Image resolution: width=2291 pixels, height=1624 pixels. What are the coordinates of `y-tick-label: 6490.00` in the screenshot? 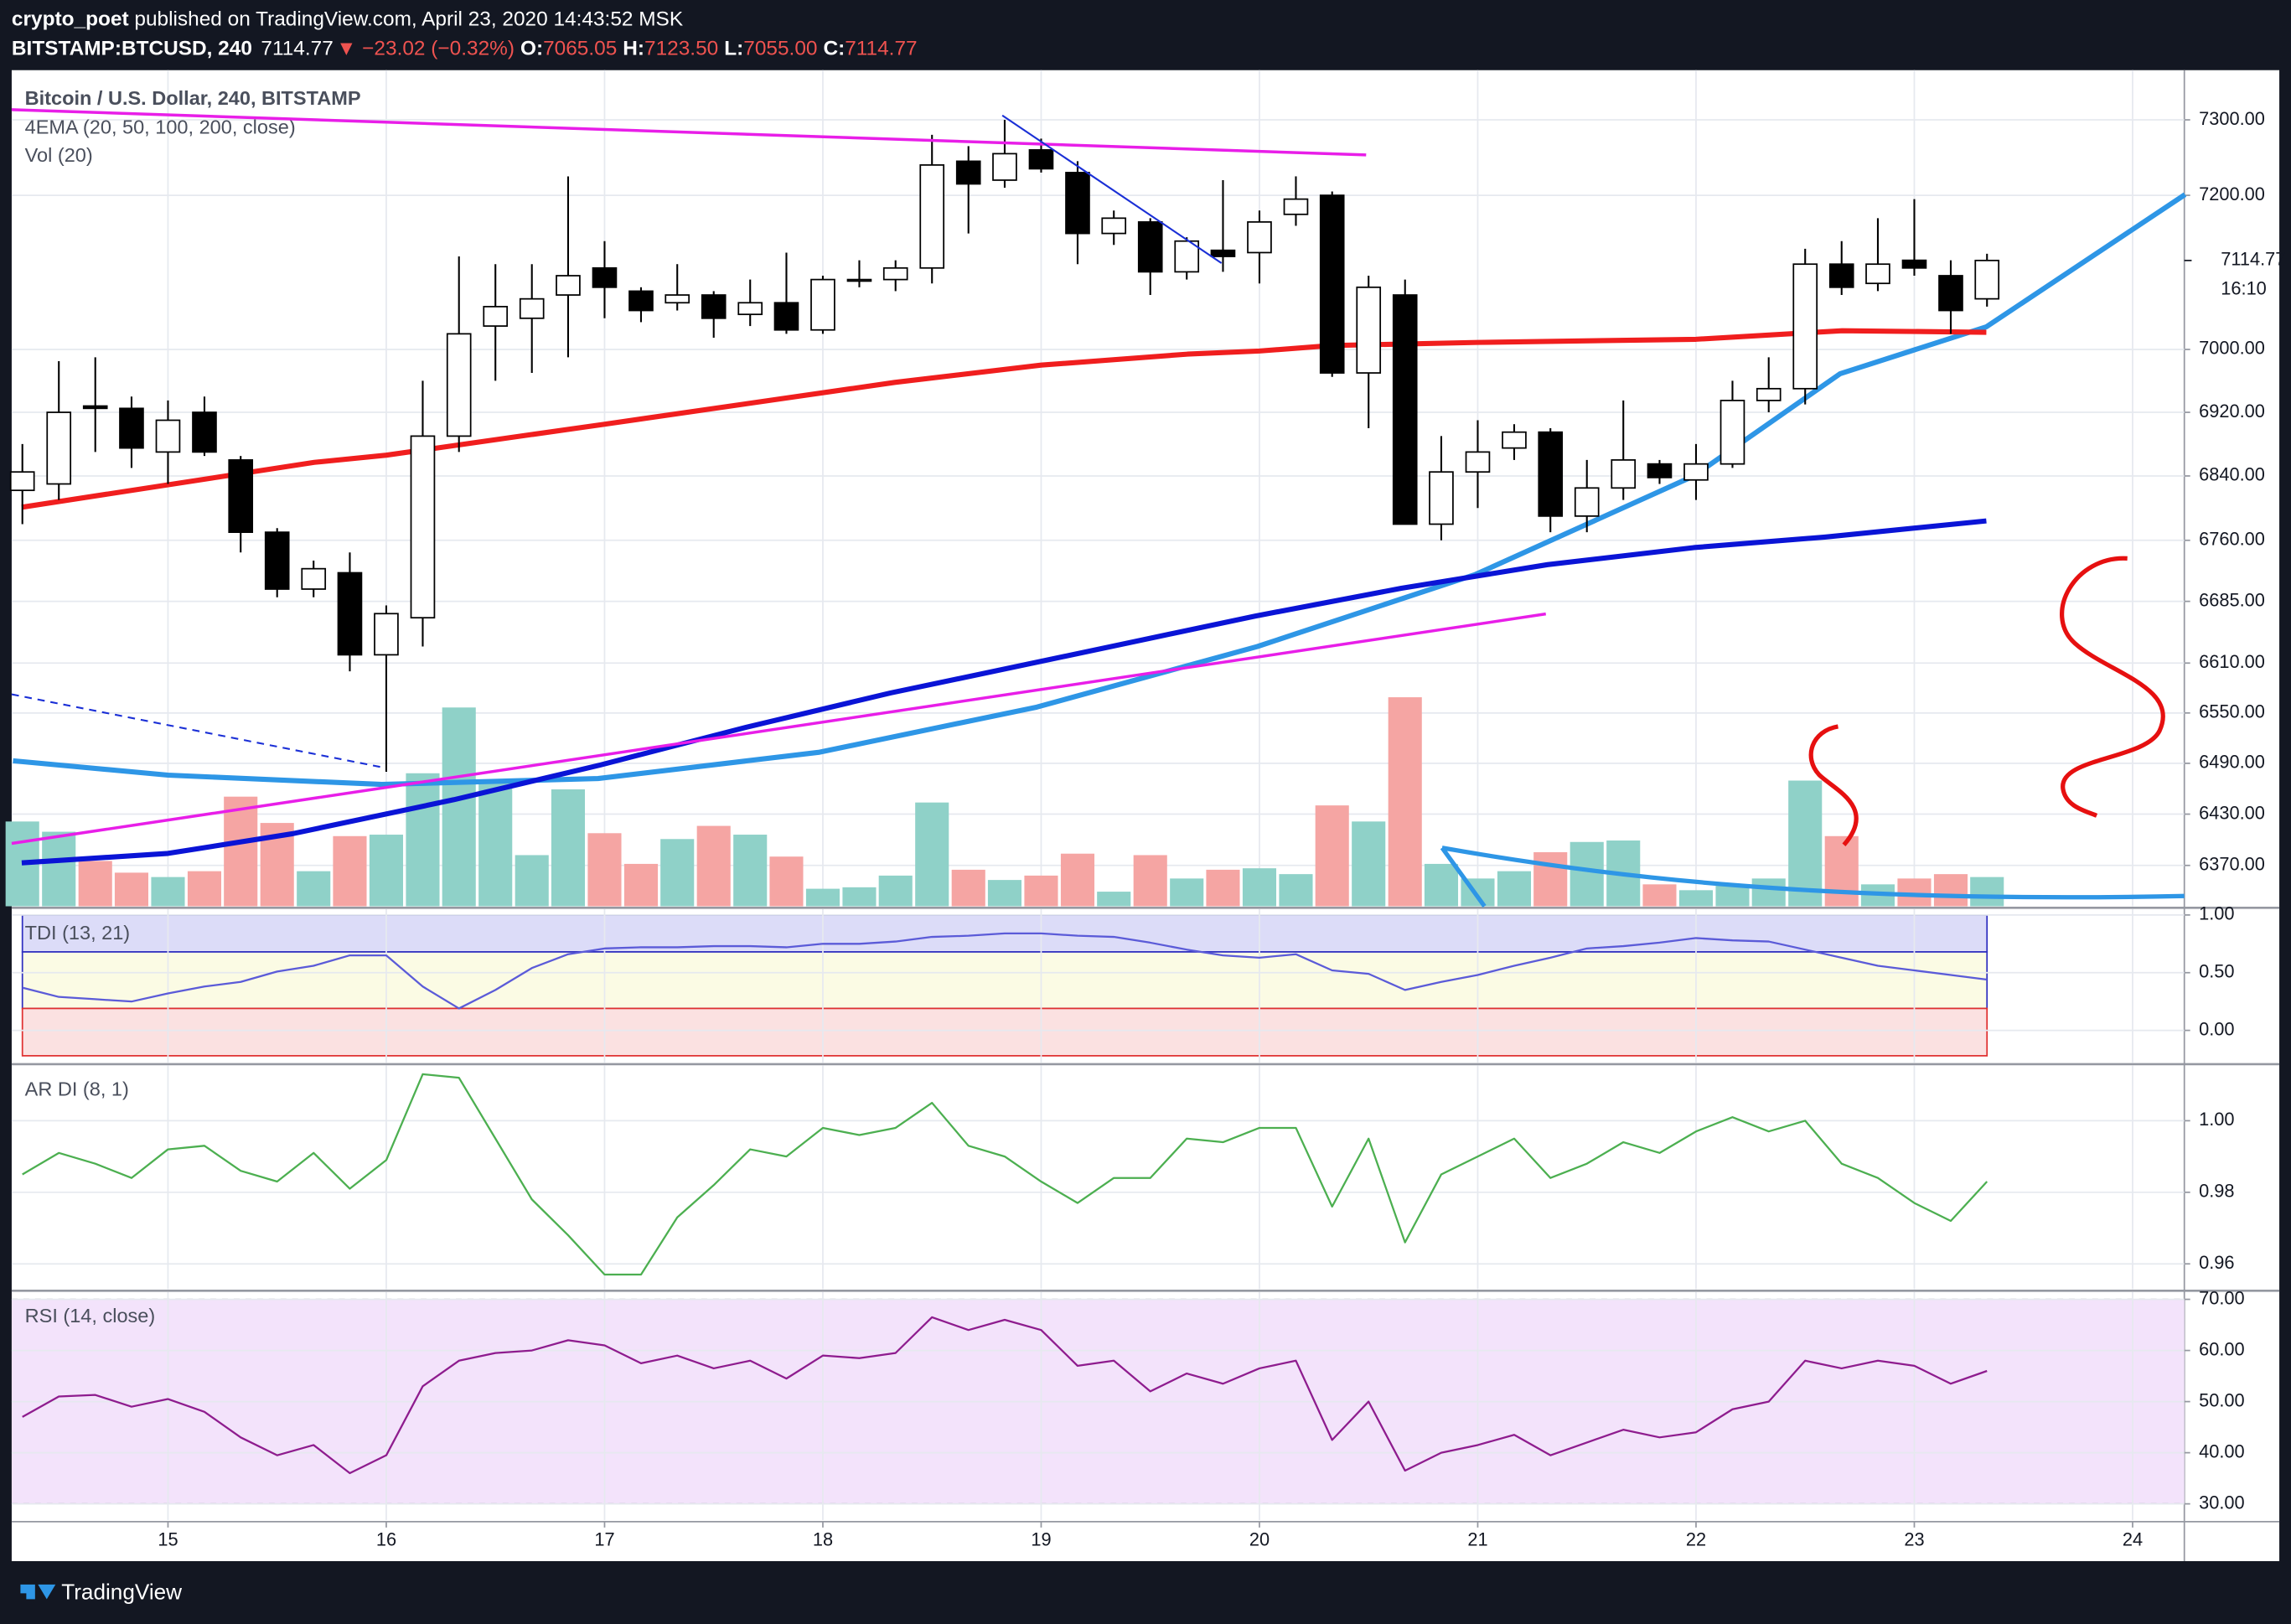 It's located at (2232, 762).